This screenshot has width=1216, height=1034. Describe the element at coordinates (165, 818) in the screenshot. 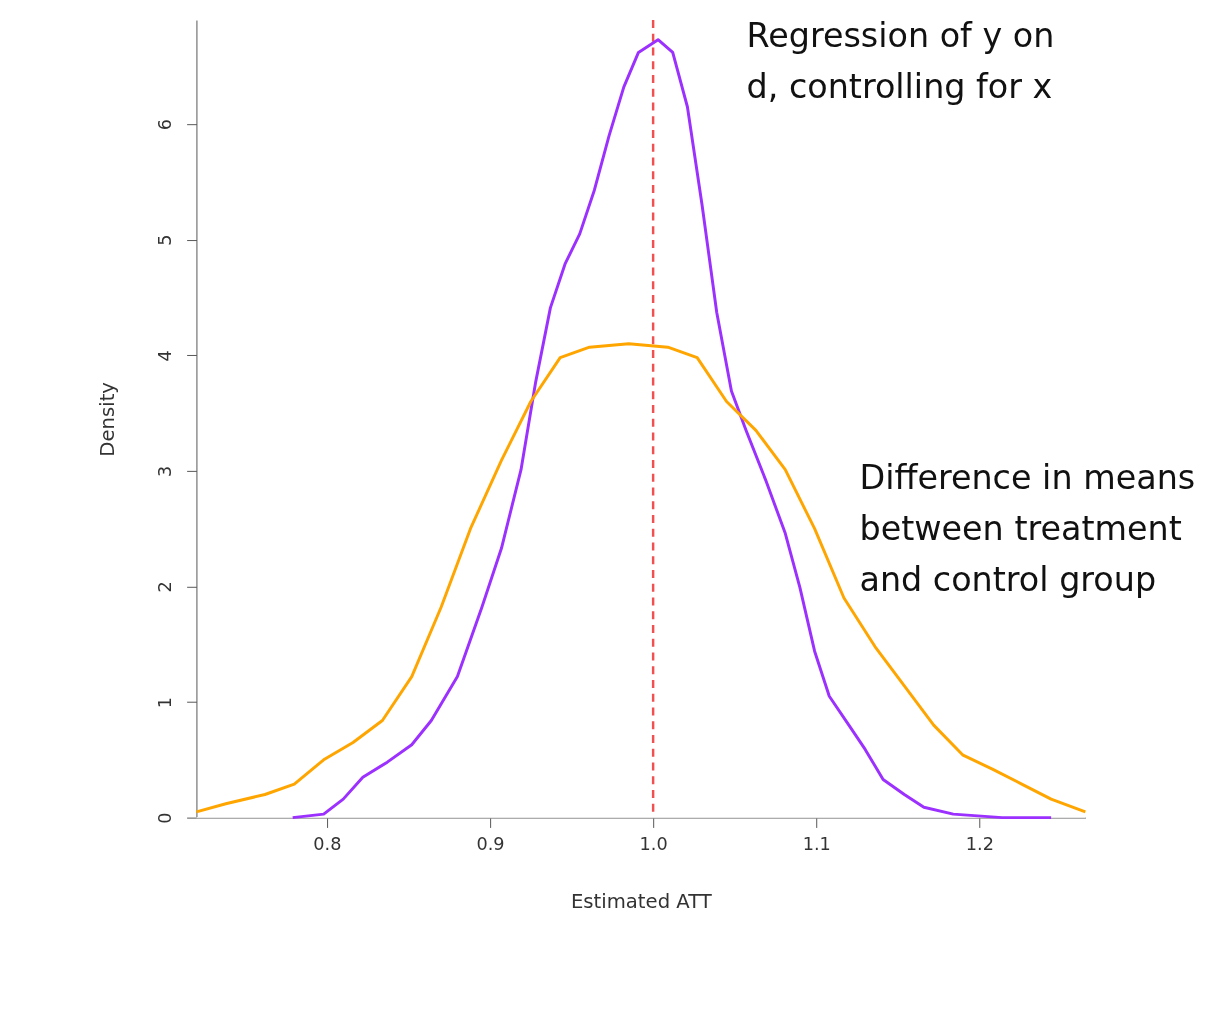

I see `y-tick-label: 0` at that location.